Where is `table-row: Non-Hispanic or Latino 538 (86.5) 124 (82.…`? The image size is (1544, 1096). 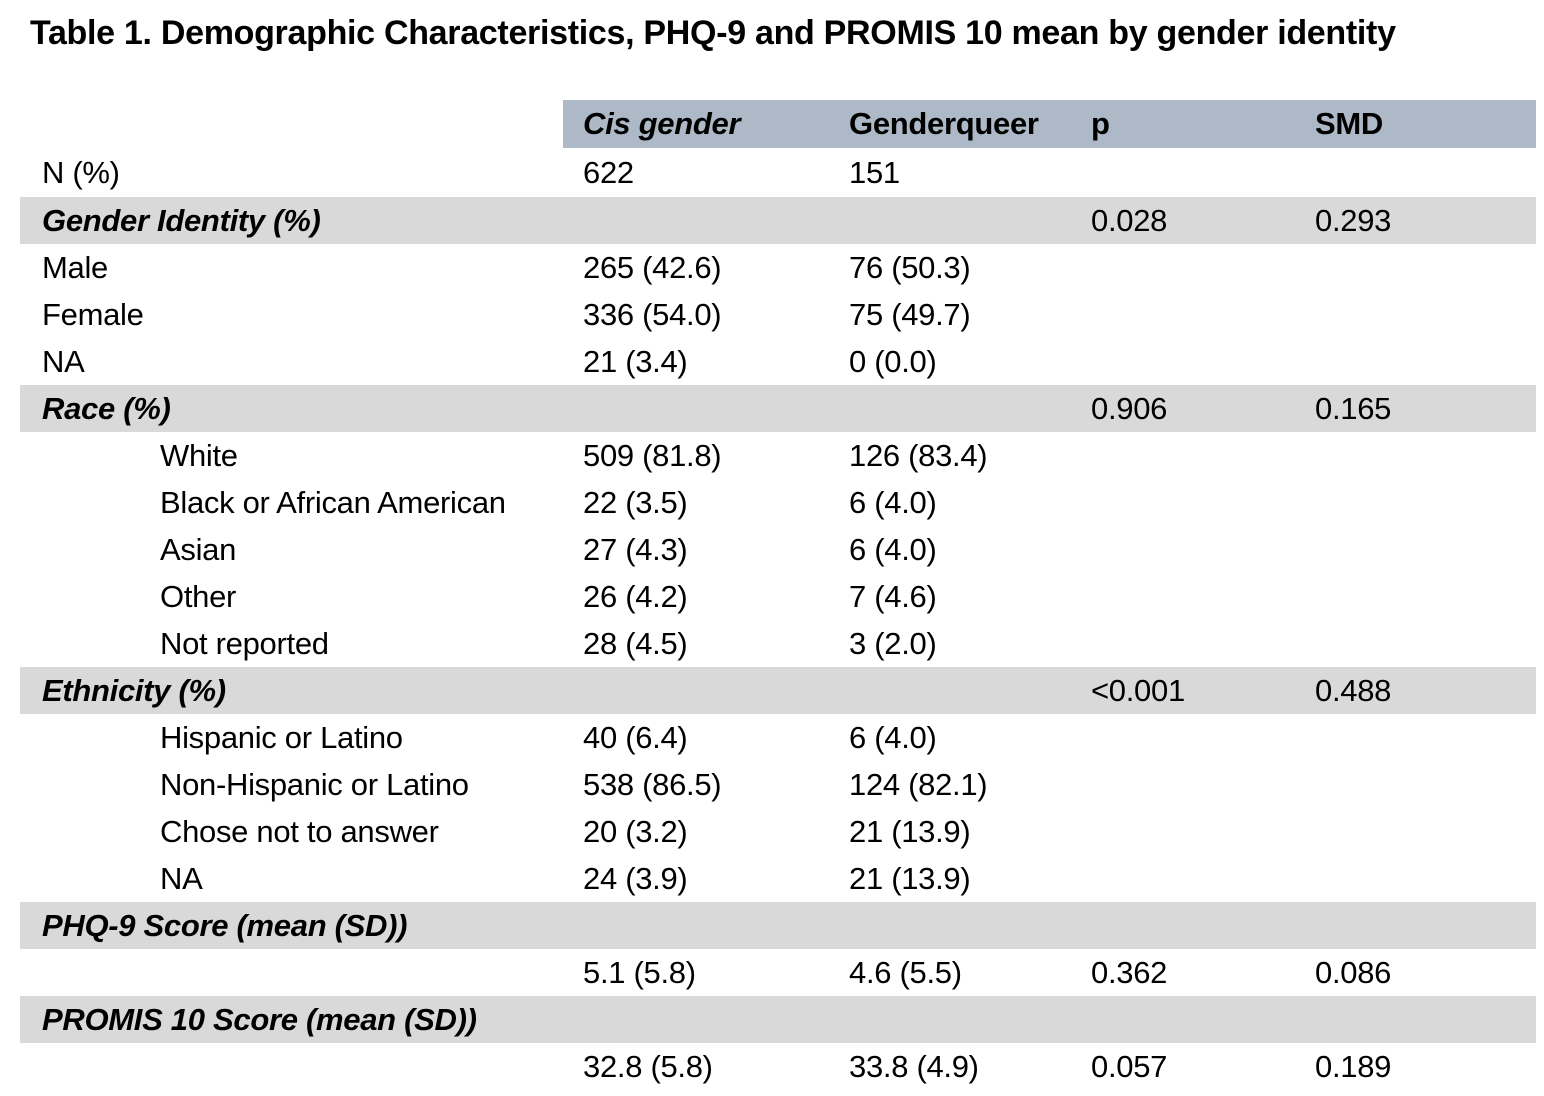
table-row: Non-Hispanic or Latino 538 (86.5) 124 (82.… is located at coordinates (778, 784).